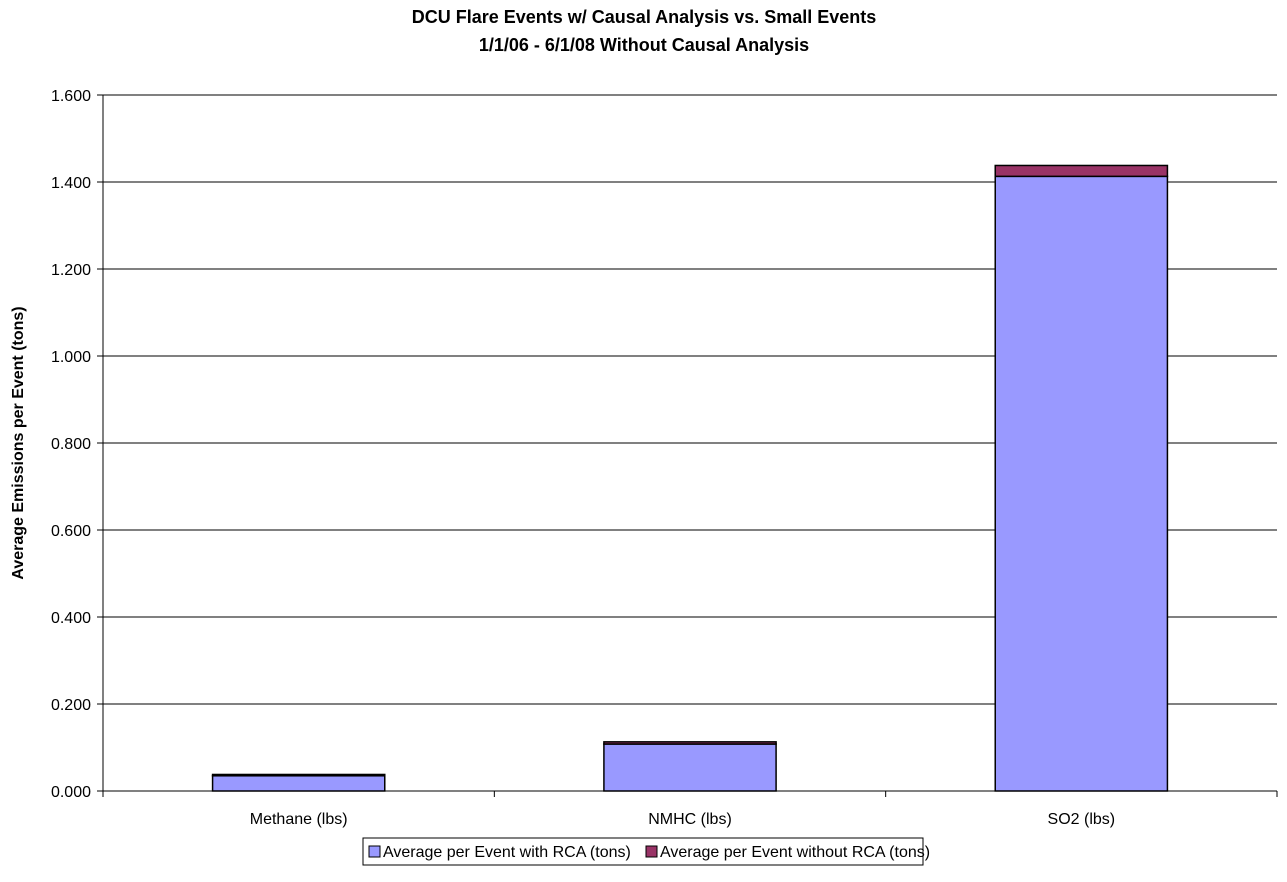 This screenshot has height=882, width=1287. What do you see at coordinates (71, 270) in the screenshot?
I see `y-tick-label: 1.200` at bounding box center [71, 270].